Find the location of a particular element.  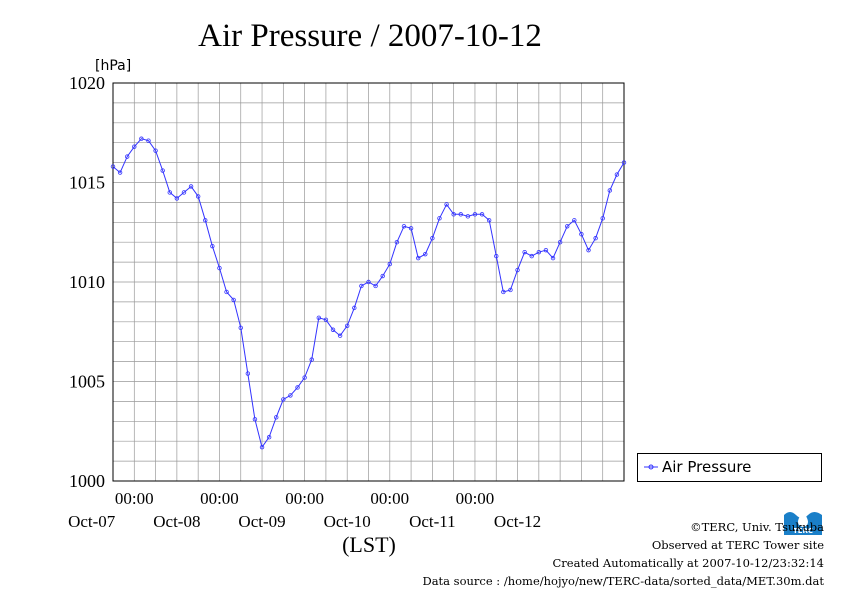

footer-observed: Observed at TERC Tower site is located at coordinates (737, 545).